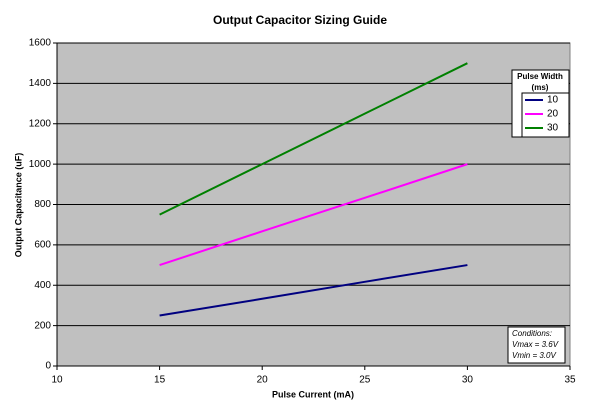  What do you see at coordinates (300, 20) in the screenshot?
I see `chart-title: Output Capacitor Sizing Guide` at bounding box center [300, 20].